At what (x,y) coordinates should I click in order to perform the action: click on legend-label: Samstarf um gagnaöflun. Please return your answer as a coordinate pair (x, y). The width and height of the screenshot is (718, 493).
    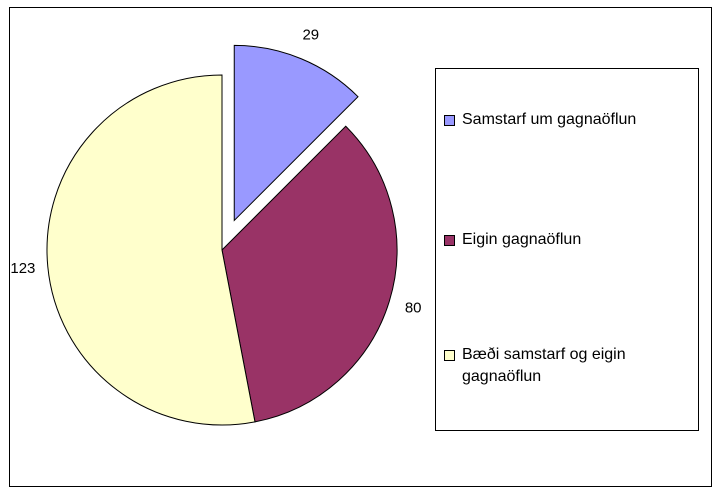
    Looking at the image, I should click on (549, 119).